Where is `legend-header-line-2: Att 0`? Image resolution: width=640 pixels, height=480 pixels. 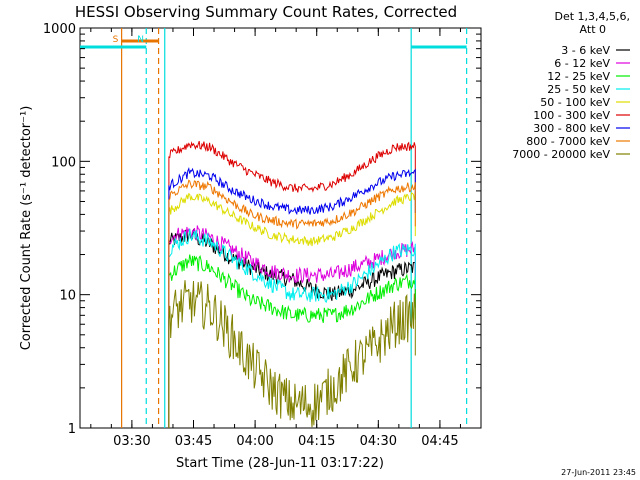
legend-header-line-2: Att 0 is located at coordinates (593, 29).